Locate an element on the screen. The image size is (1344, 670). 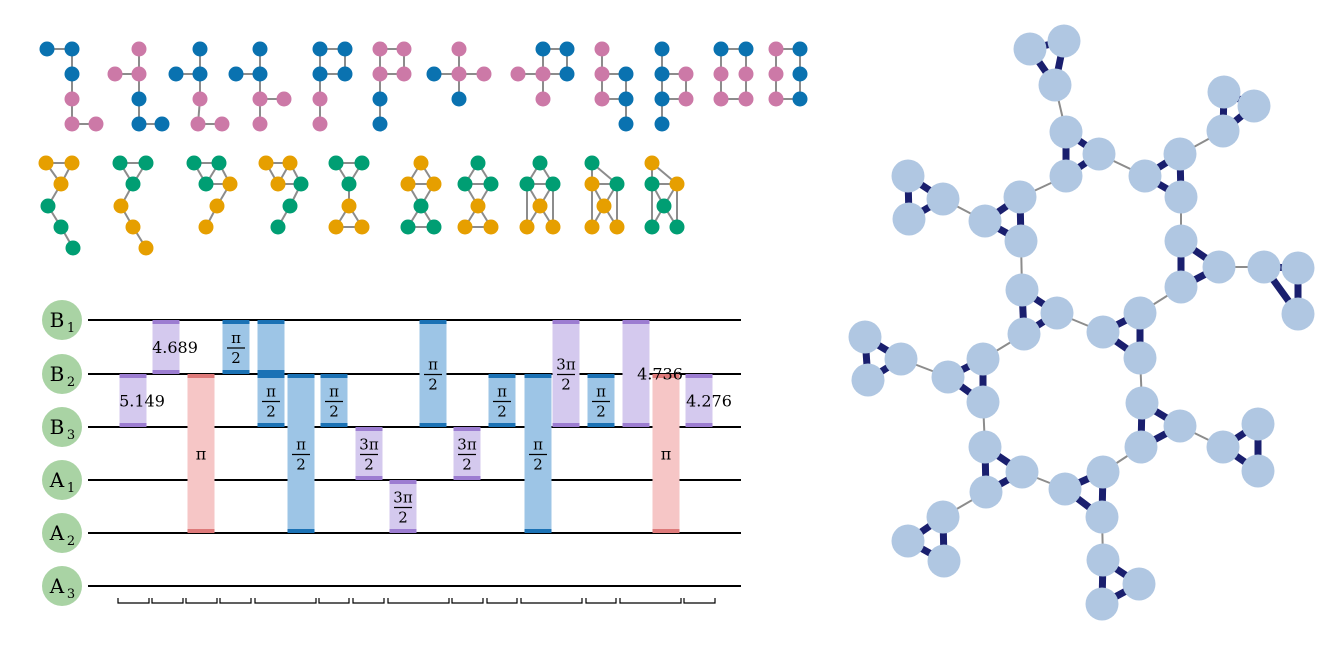
gate-label-value: 4.276 is located at coordinates (709, 401).